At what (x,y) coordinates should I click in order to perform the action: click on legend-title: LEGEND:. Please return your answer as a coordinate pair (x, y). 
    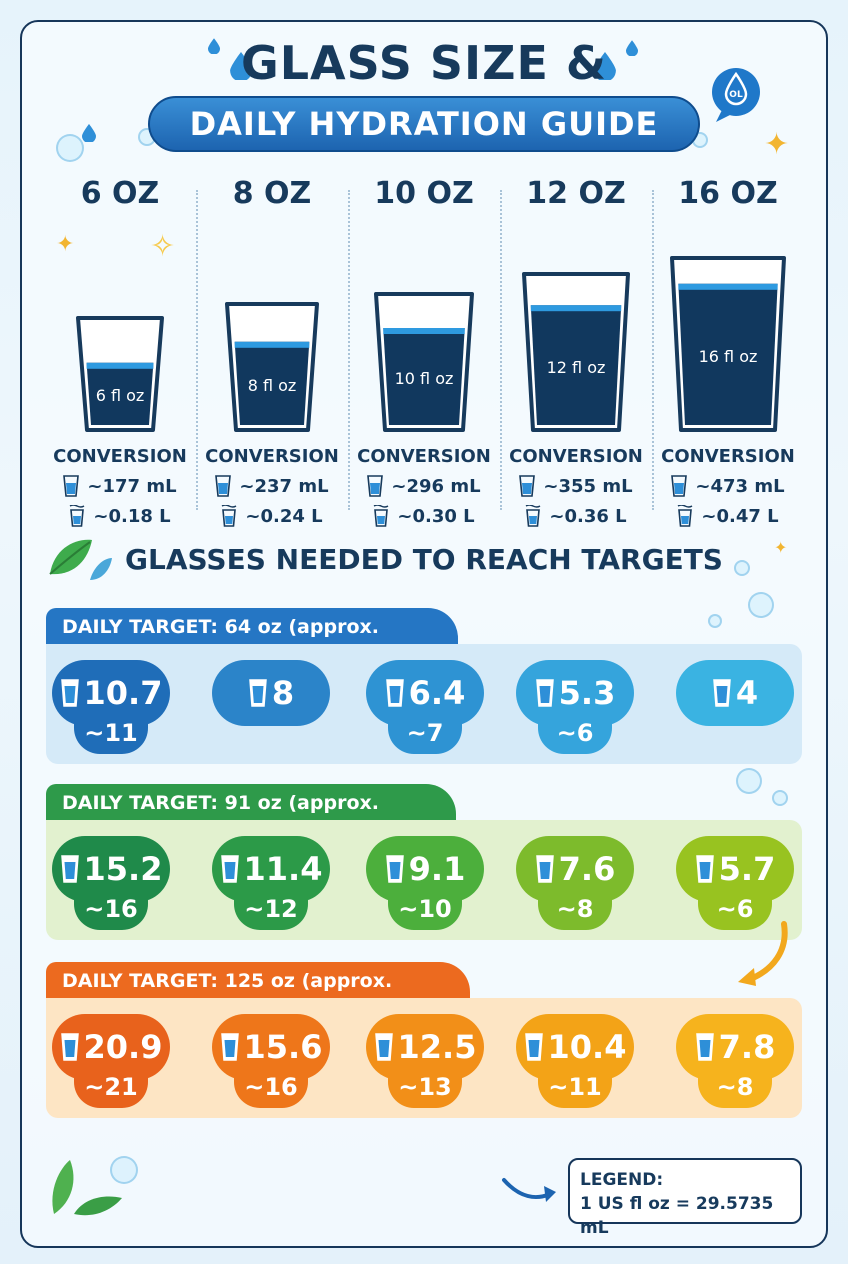
    Looking at the image, I should click on (622, 1180).